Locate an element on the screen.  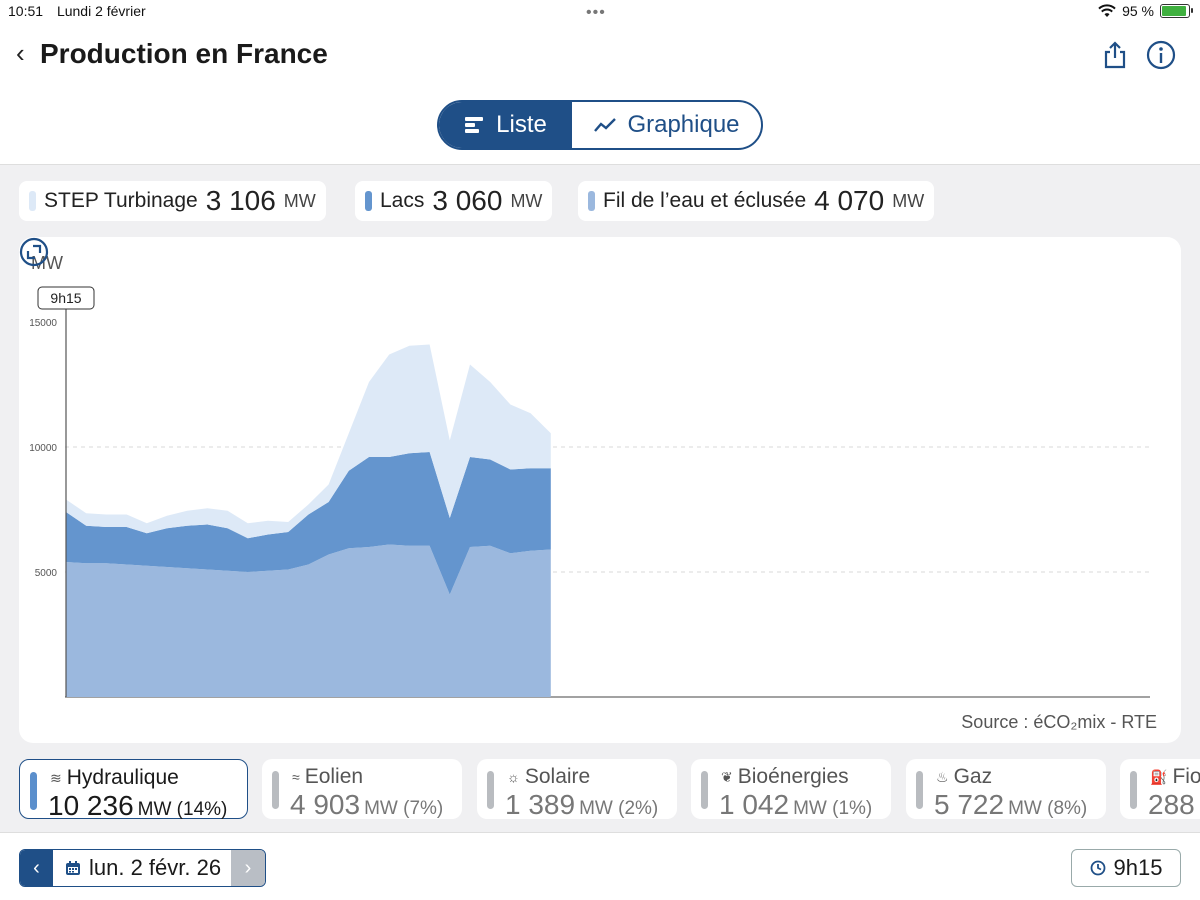
tab-liste: Liste is located at coordinates (505, 125).